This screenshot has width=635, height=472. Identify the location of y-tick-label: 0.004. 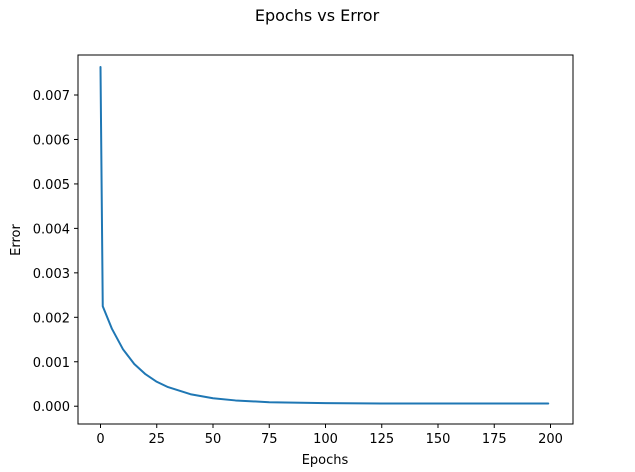
(51, 229).